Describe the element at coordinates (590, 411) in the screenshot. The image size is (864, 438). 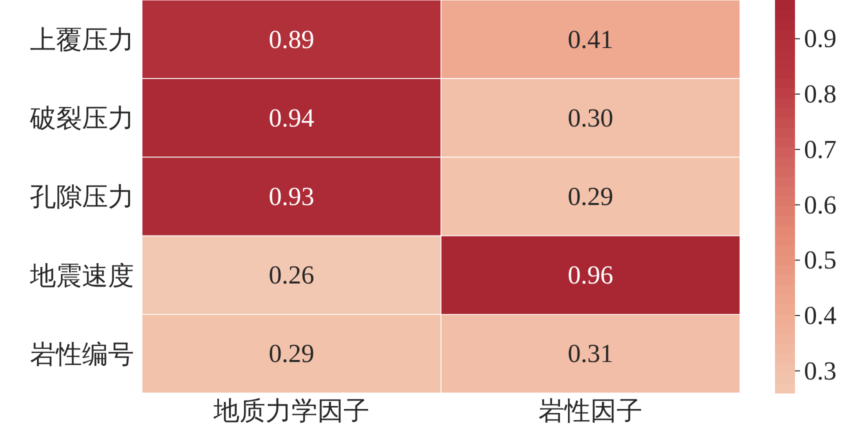
I see `x-tick-label: 岩性因子` at that location.